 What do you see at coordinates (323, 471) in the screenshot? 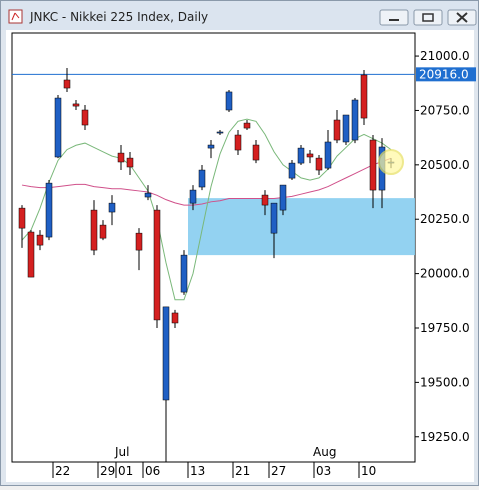
I see `x-tick-label: 03` at bounding box center [323, 471].